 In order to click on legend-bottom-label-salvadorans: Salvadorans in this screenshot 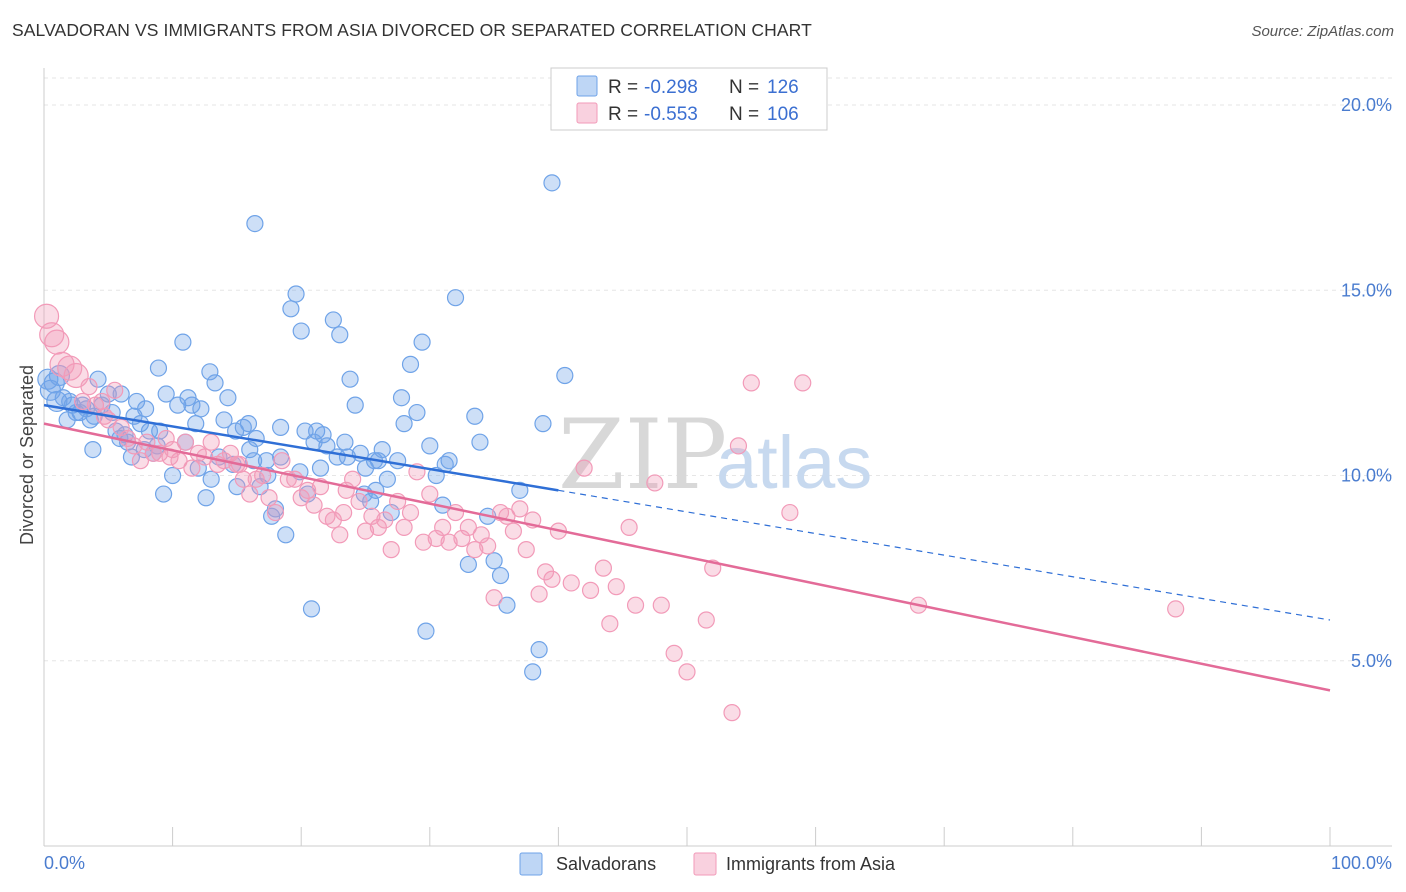, I will do `click(606, 864)`.